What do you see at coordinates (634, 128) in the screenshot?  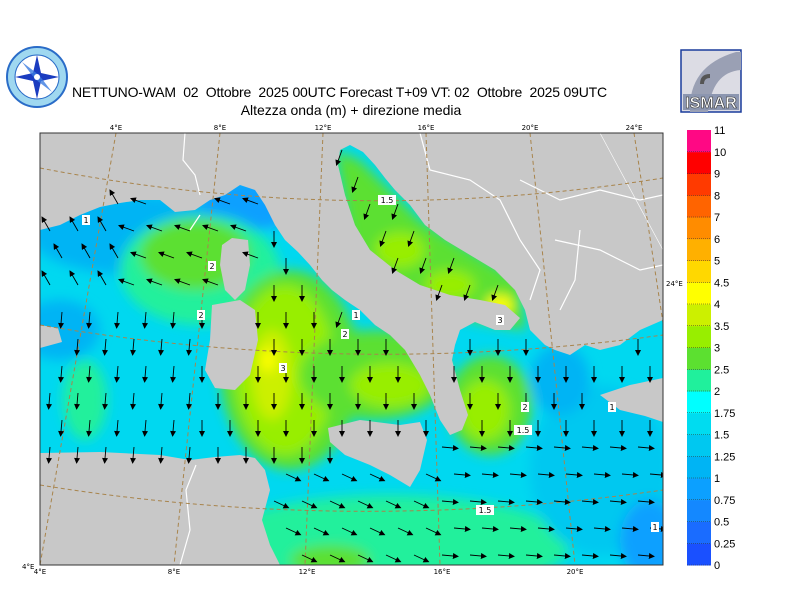 I see `lon-label: 24°E` at bounding box center [634, 128].